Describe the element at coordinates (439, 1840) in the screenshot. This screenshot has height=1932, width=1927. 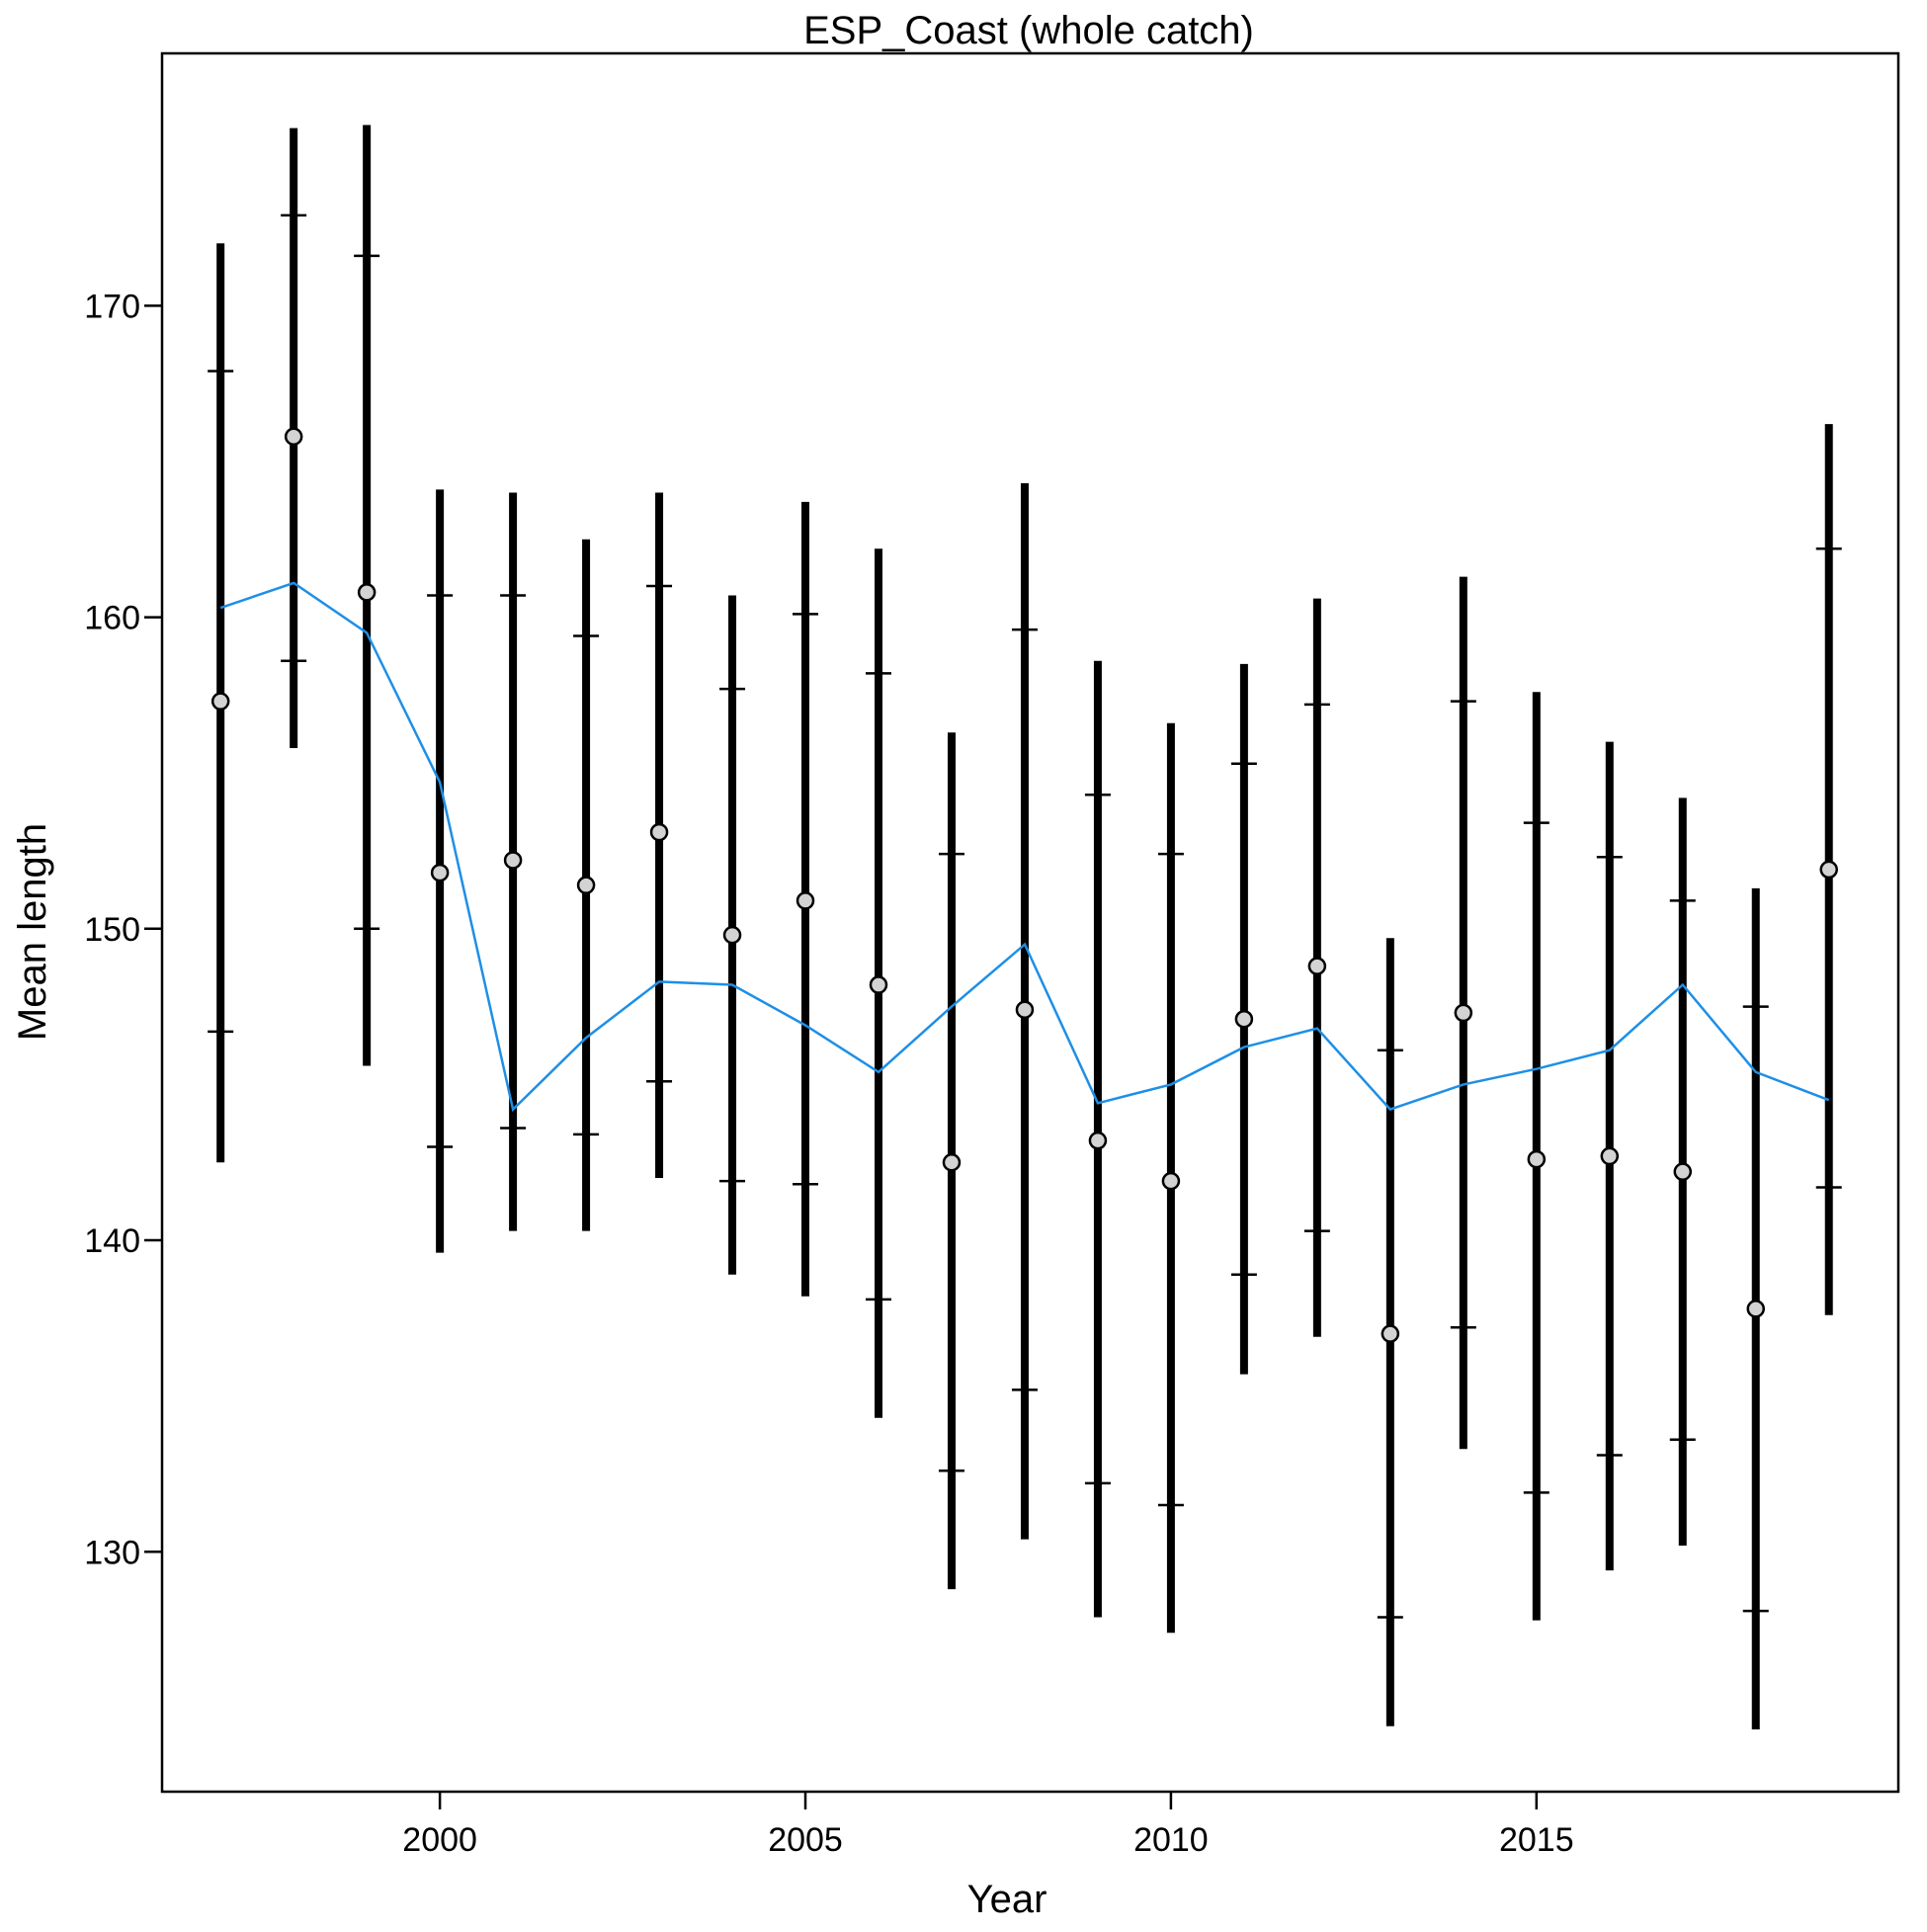
I see `x-tick-label: 2000` at that location.